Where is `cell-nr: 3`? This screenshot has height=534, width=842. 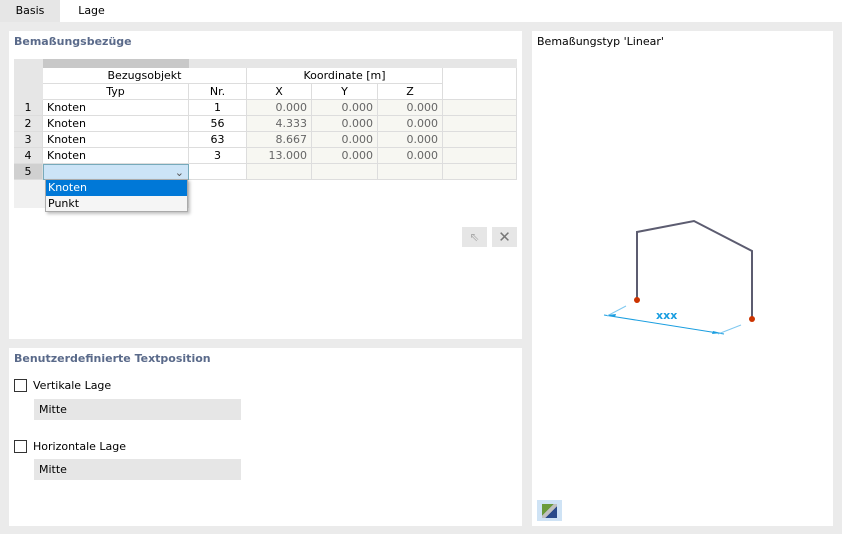
cell-nr: 3 is located at coordinates (218, 156).